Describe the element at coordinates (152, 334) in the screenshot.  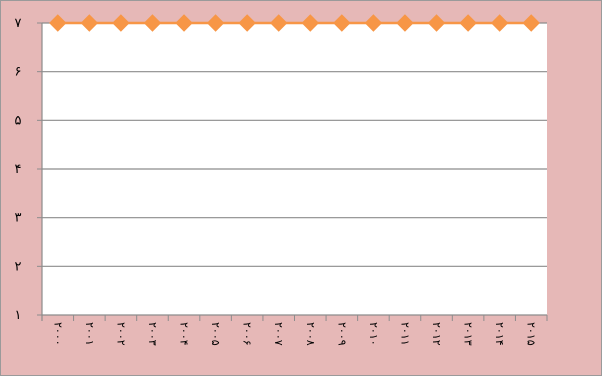
I see `x-tick-label: ۲۰۰۳` at that location.